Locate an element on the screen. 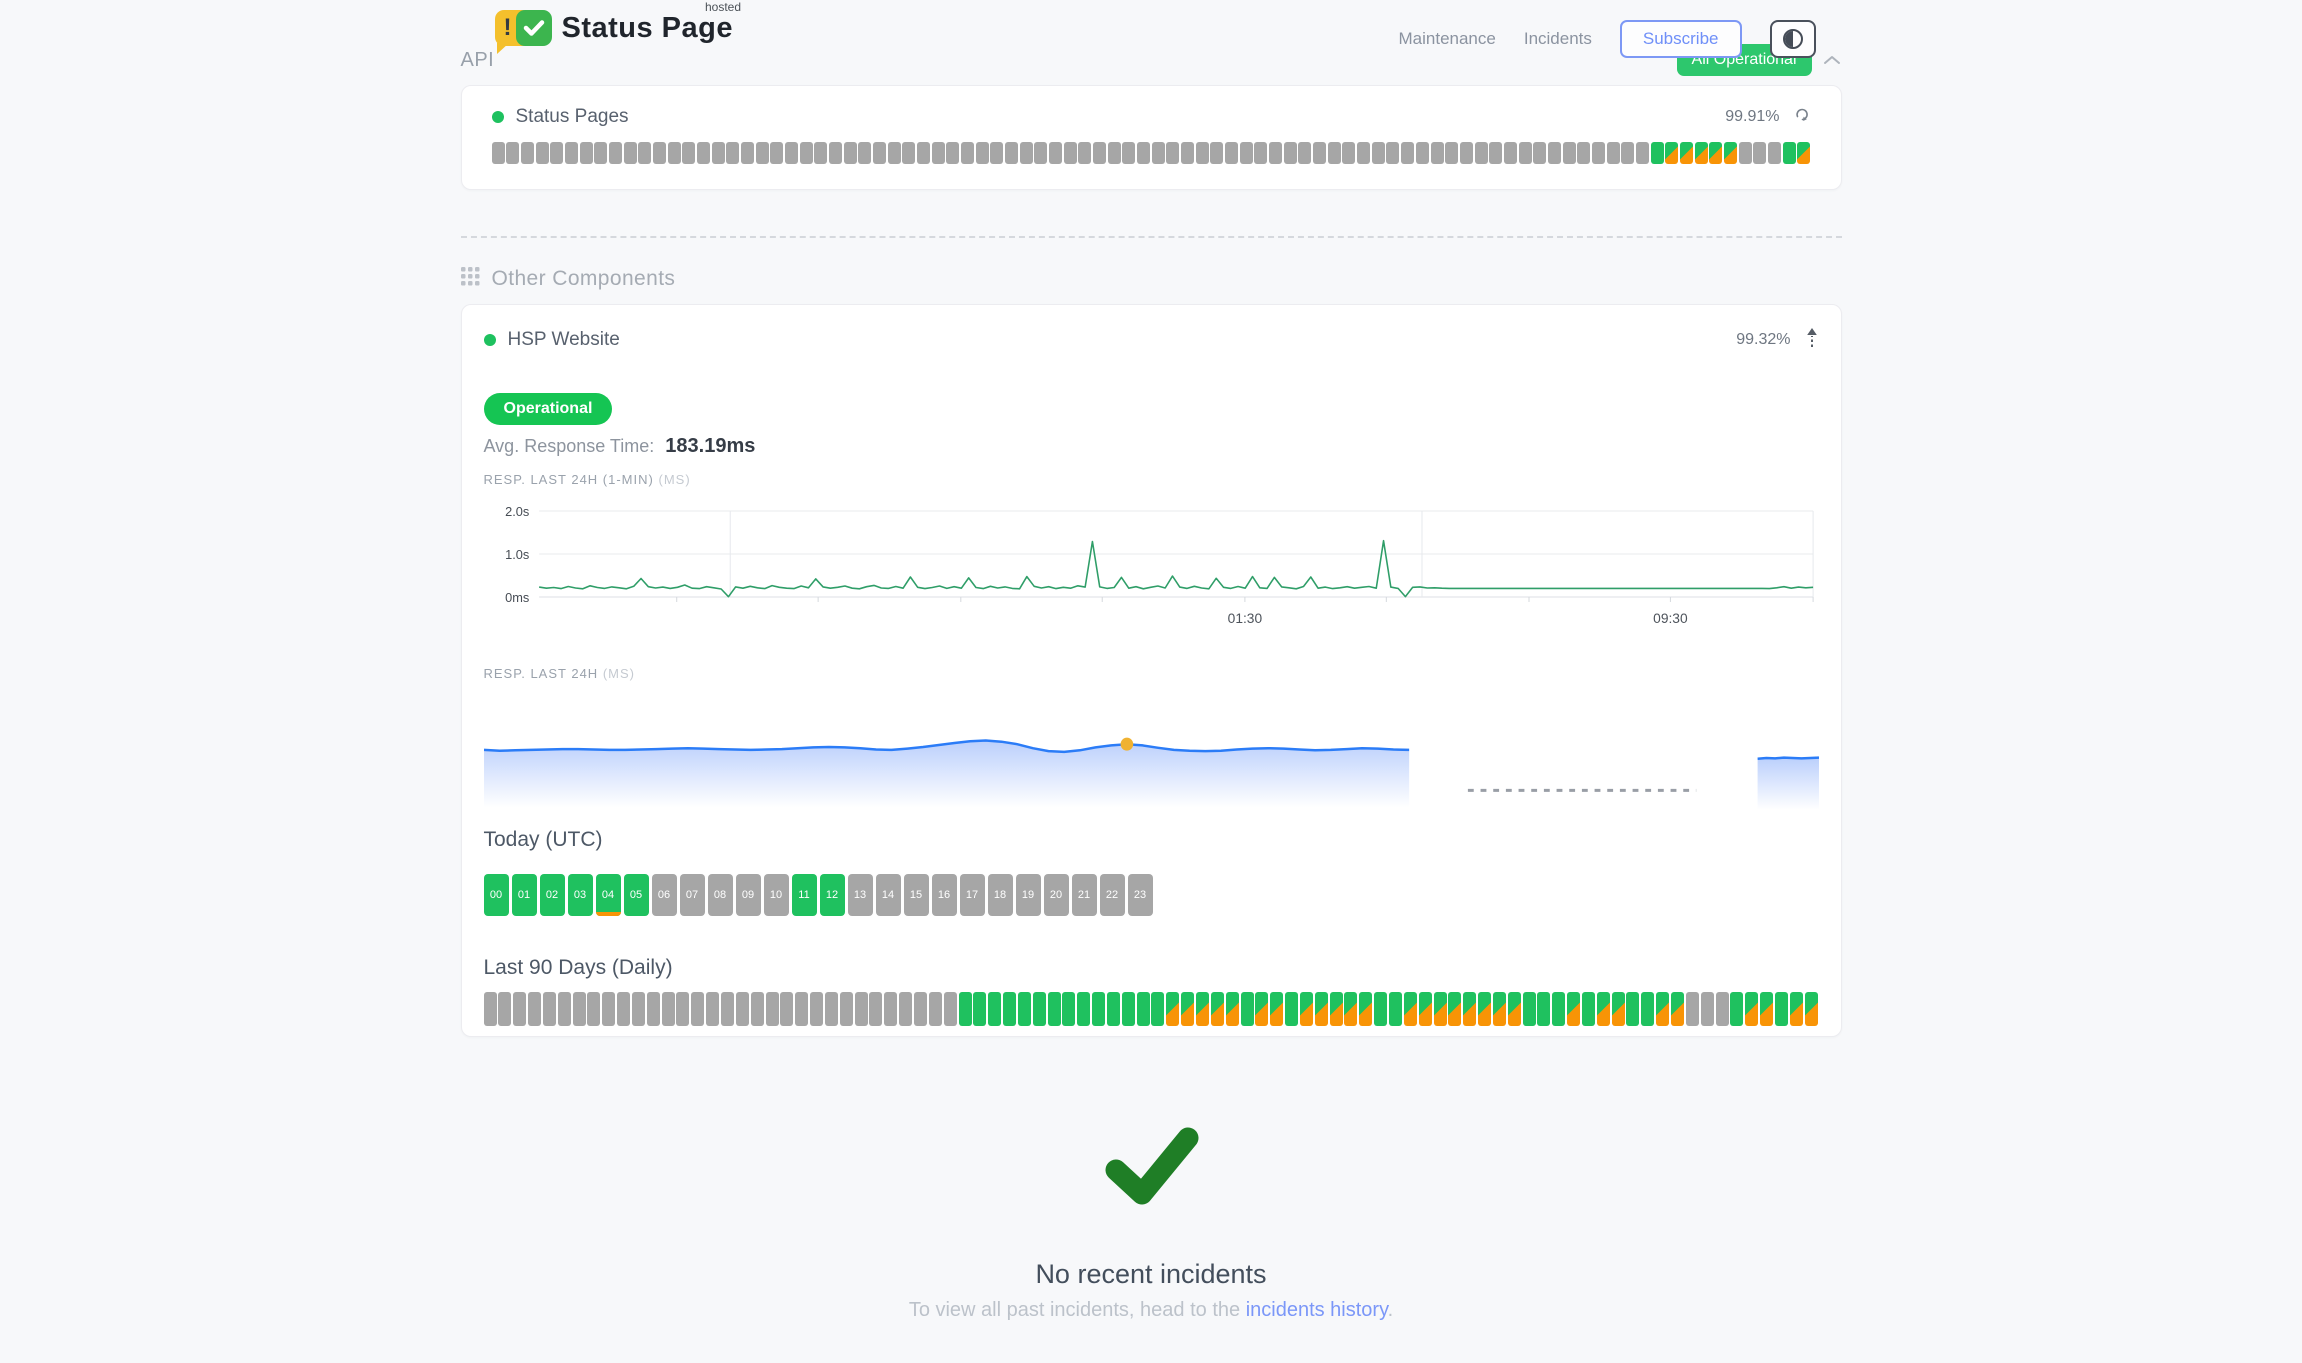 This screenshot has height=1363, width=2302. component-row-hsp-website: HSP Website 99.32% is located at coordinates (1151, 340).